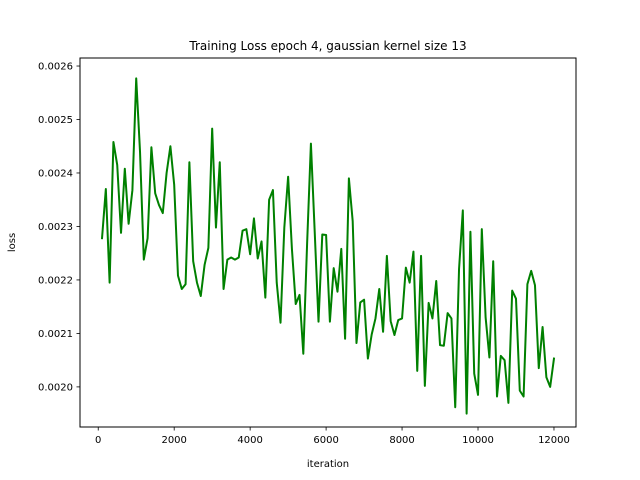 This screenshot has width=640, height=480. I want to click on y-tick-label: 0.0024, so click(55, 173).